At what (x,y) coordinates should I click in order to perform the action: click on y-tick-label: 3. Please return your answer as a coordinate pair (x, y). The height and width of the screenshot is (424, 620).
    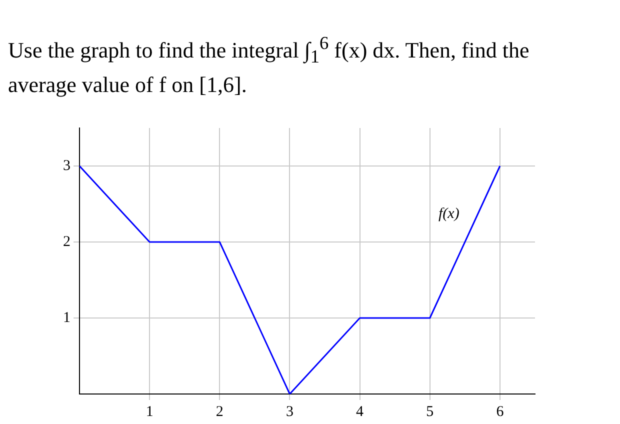
    Looking at the image, I should click on (66, 166).